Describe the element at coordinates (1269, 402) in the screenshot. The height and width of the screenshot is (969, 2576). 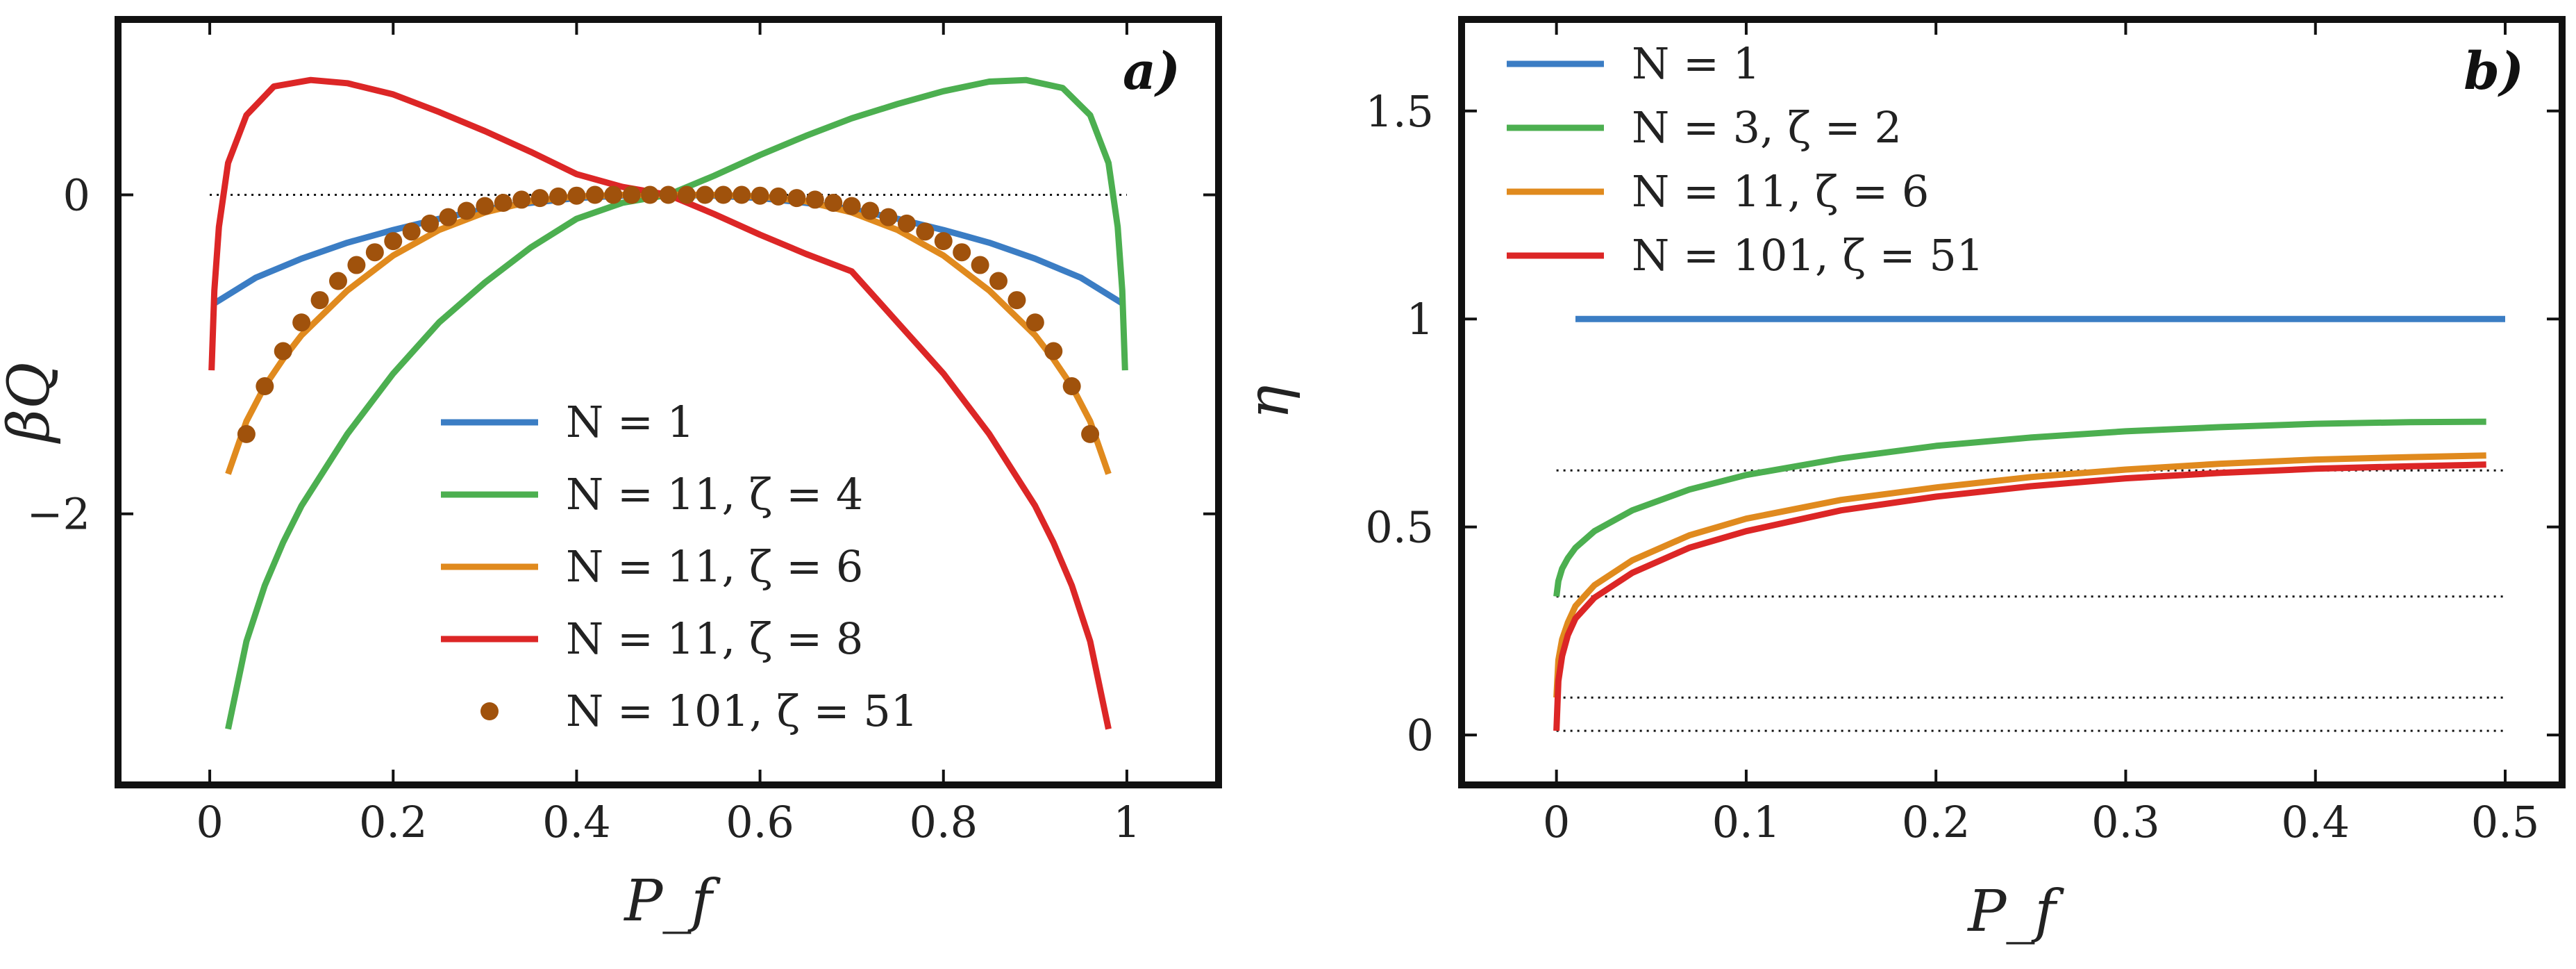
I see `y-axis-label: η` at that location.